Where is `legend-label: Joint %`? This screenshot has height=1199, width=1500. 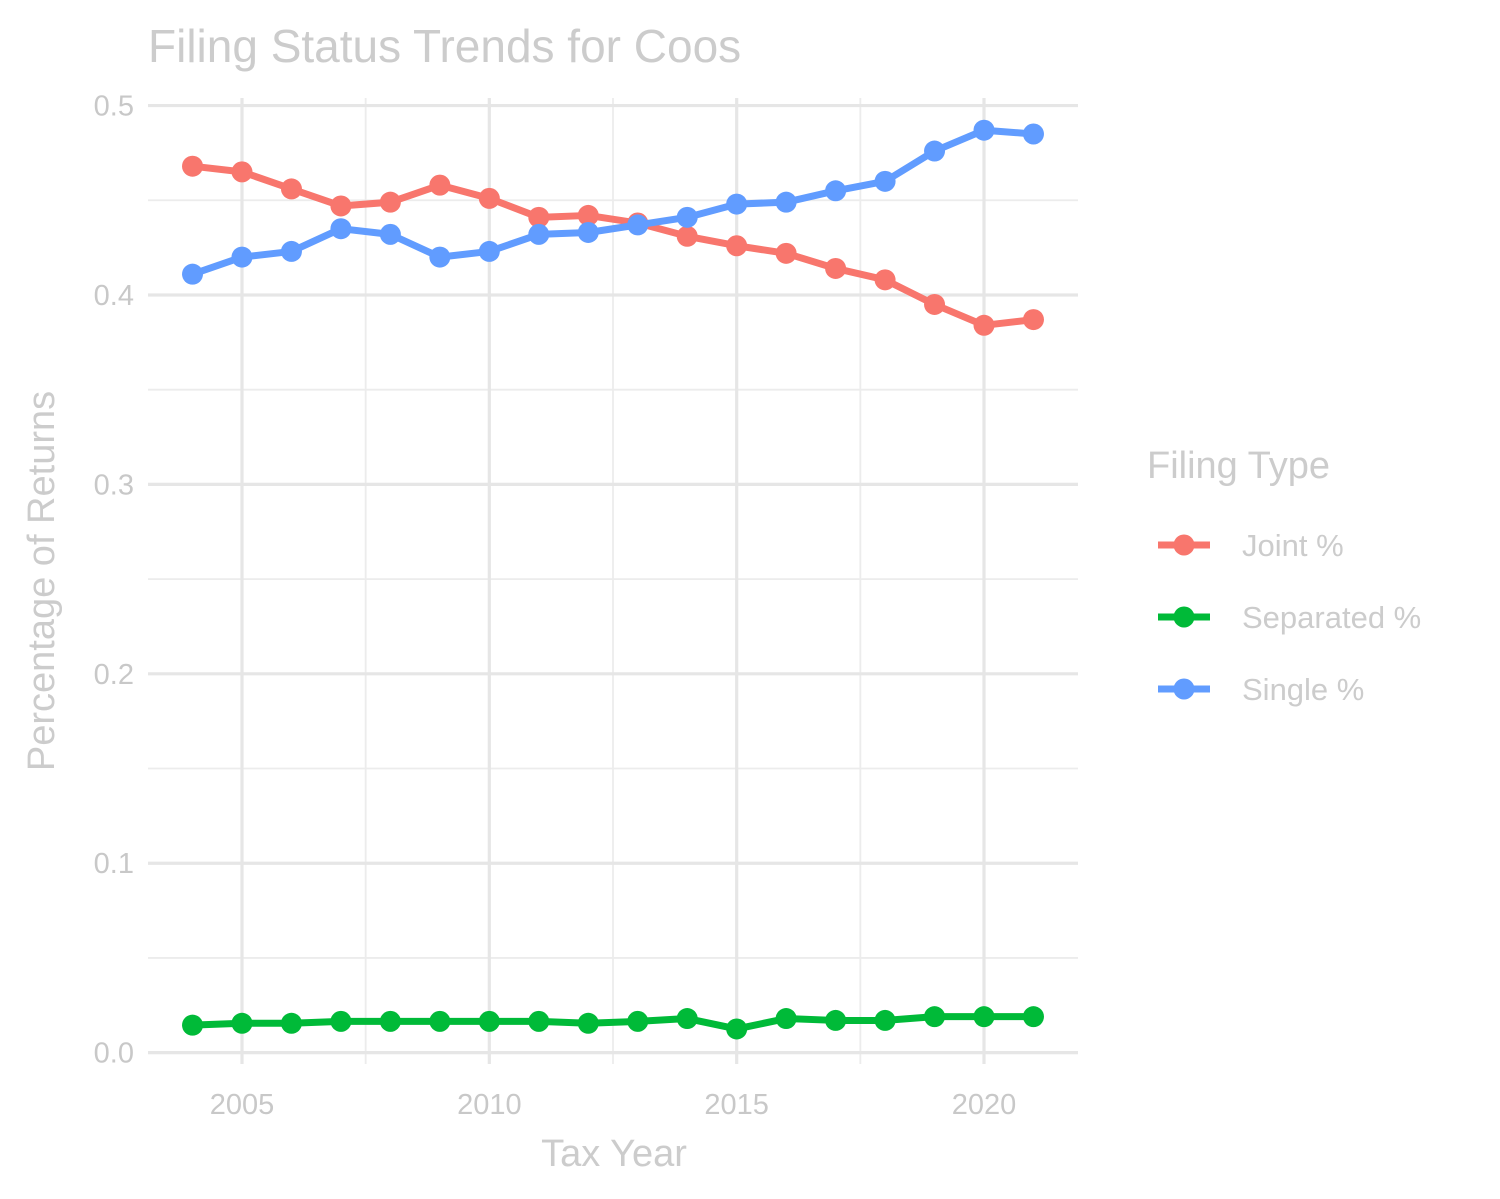 legend-label: Joint % is located at coordinates (1293, 545).